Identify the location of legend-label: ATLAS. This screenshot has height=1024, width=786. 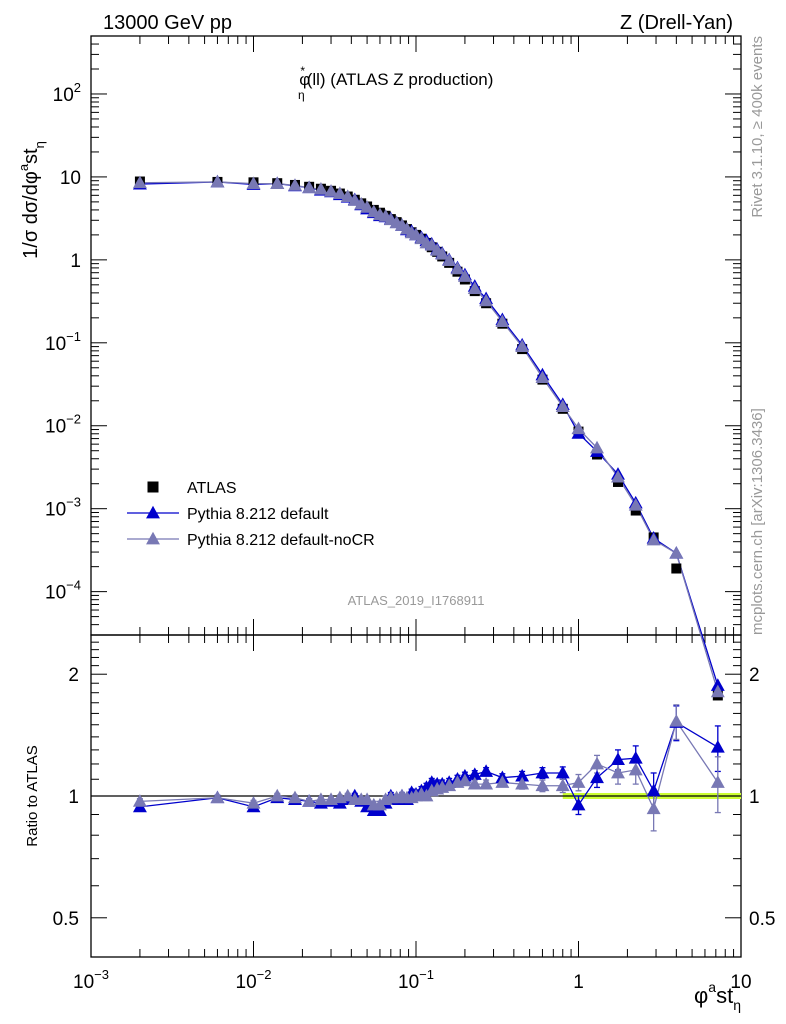
(212, 488).